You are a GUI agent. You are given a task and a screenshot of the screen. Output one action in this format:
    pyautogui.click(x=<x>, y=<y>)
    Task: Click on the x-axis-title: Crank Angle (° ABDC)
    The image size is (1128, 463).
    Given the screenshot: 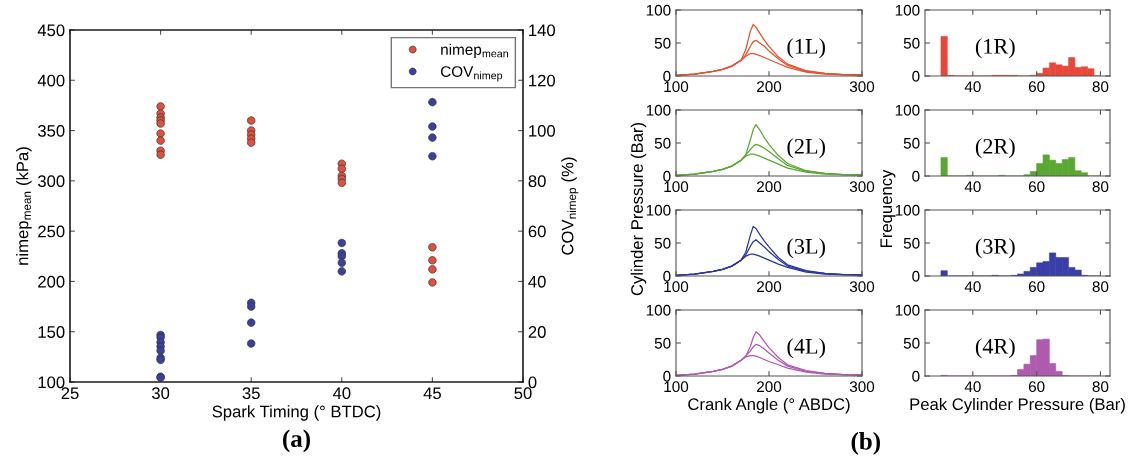 What is the action you would take?
    pyautogui.click(x=769, y=405)
    